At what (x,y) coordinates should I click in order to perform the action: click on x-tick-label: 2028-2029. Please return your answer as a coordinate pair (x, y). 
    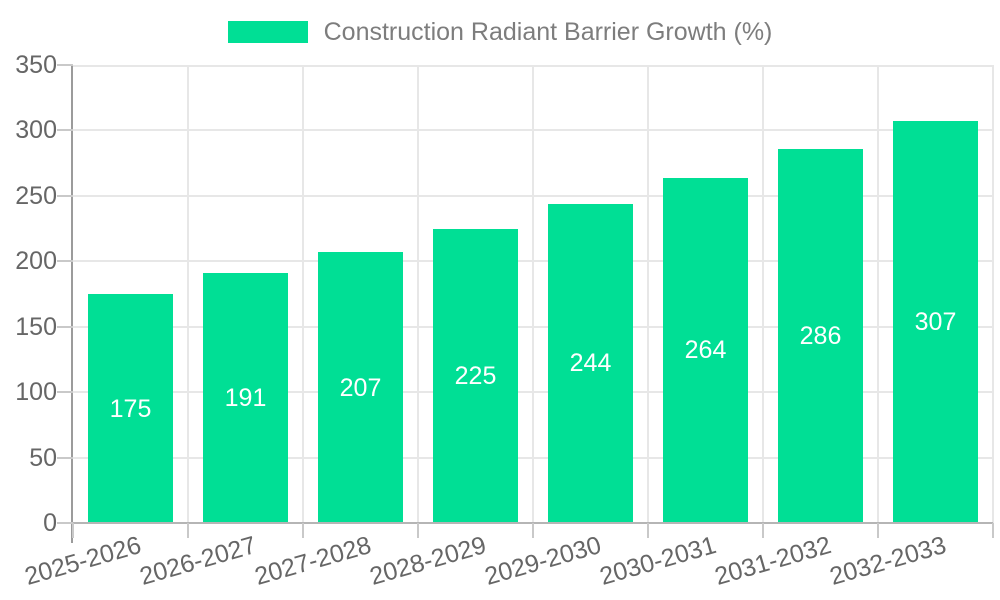
    Looking at the image, I should click on (428, 561).